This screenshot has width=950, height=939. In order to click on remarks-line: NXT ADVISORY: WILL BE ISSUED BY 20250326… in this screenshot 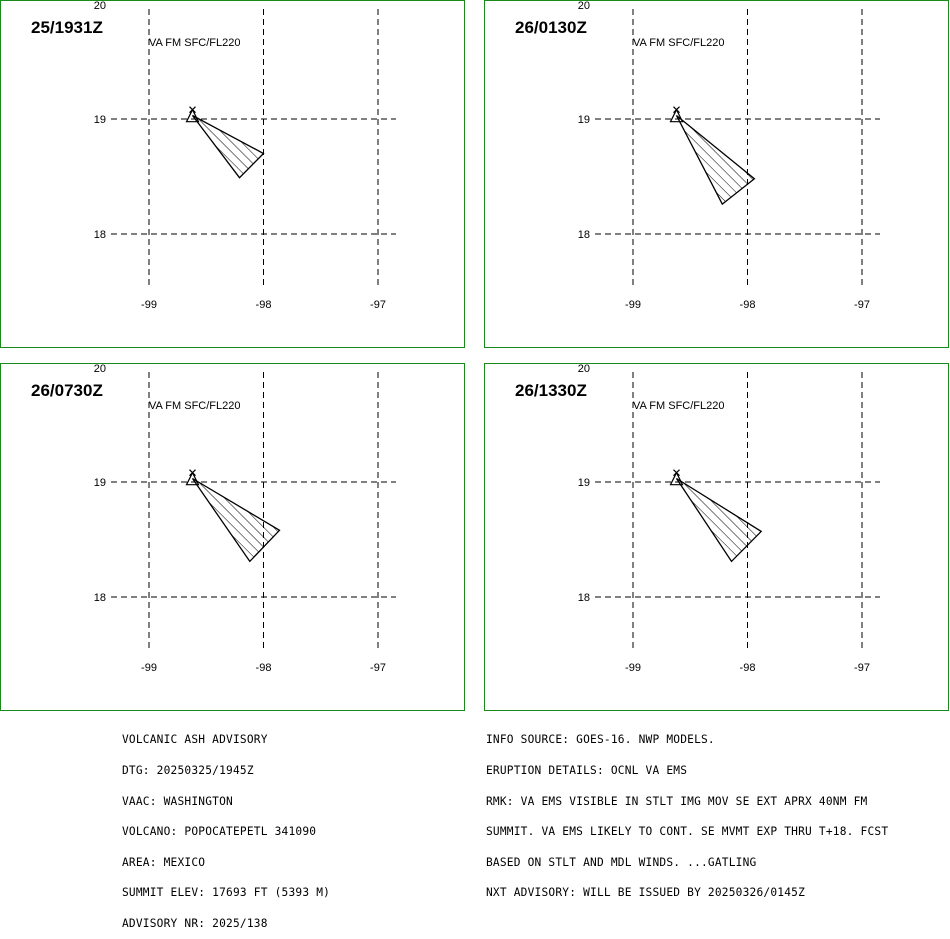, I will do `click(646, 893)`.